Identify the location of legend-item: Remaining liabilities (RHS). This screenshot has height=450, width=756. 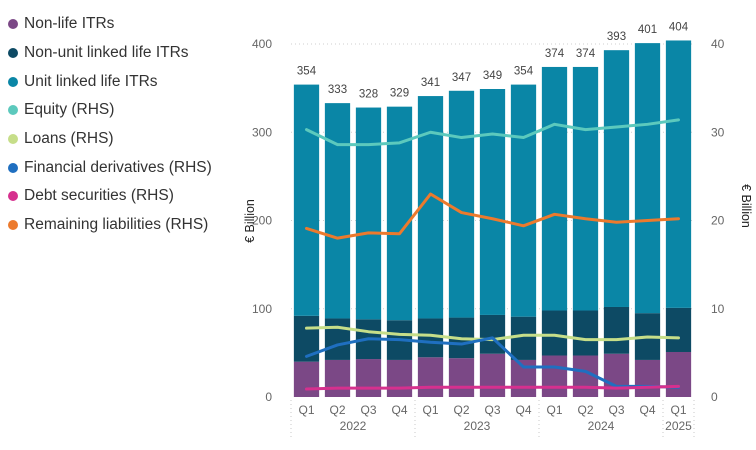
(124, 225).